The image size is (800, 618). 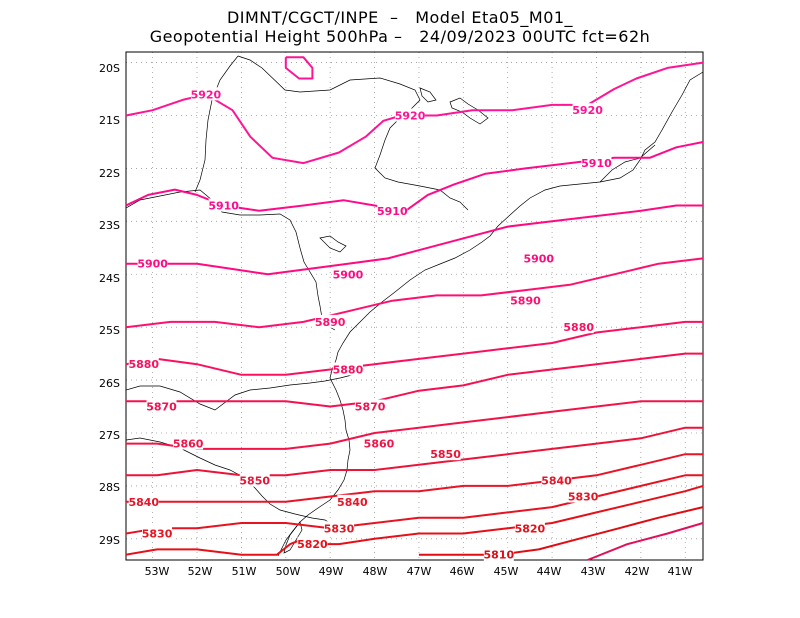 What do you see at coordinates (109, 68) in the screenshot?
I see `lat-tick-label: 20S` at bounding box center [109, 68].